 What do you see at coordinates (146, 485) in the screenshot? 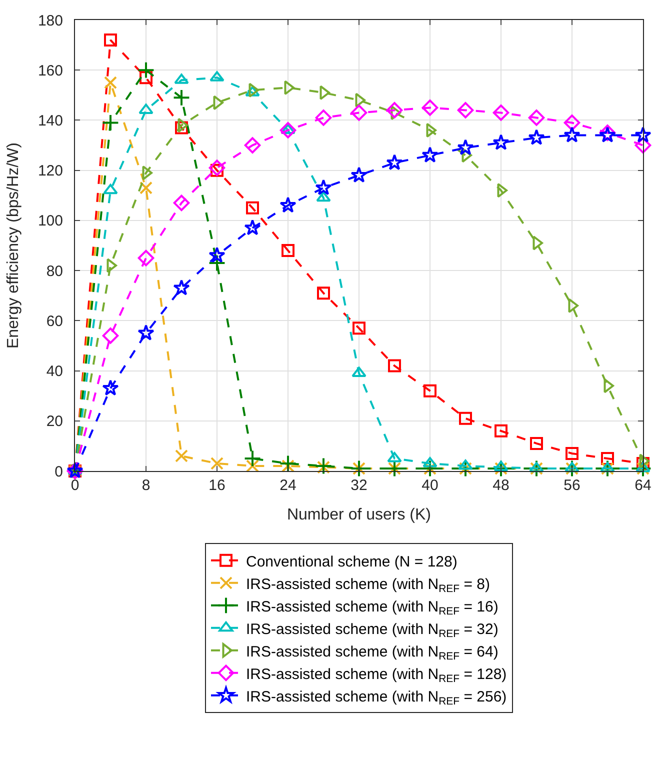
I see `x-tick-label: 8` at bounding box center [146, 485].